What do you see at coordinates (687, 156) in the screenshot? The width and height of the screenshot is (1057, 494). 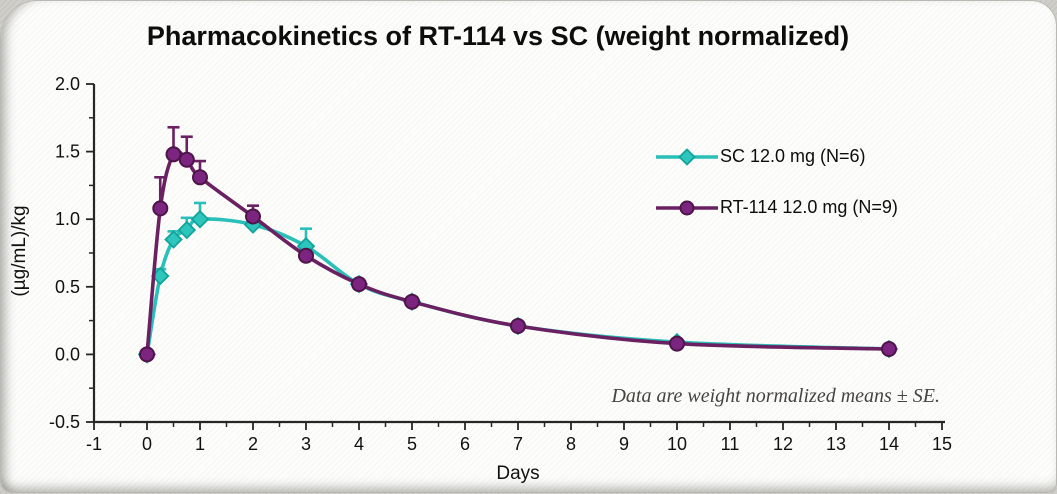 I see `sc-series-marker-icon` at bounding box center [687, 156].